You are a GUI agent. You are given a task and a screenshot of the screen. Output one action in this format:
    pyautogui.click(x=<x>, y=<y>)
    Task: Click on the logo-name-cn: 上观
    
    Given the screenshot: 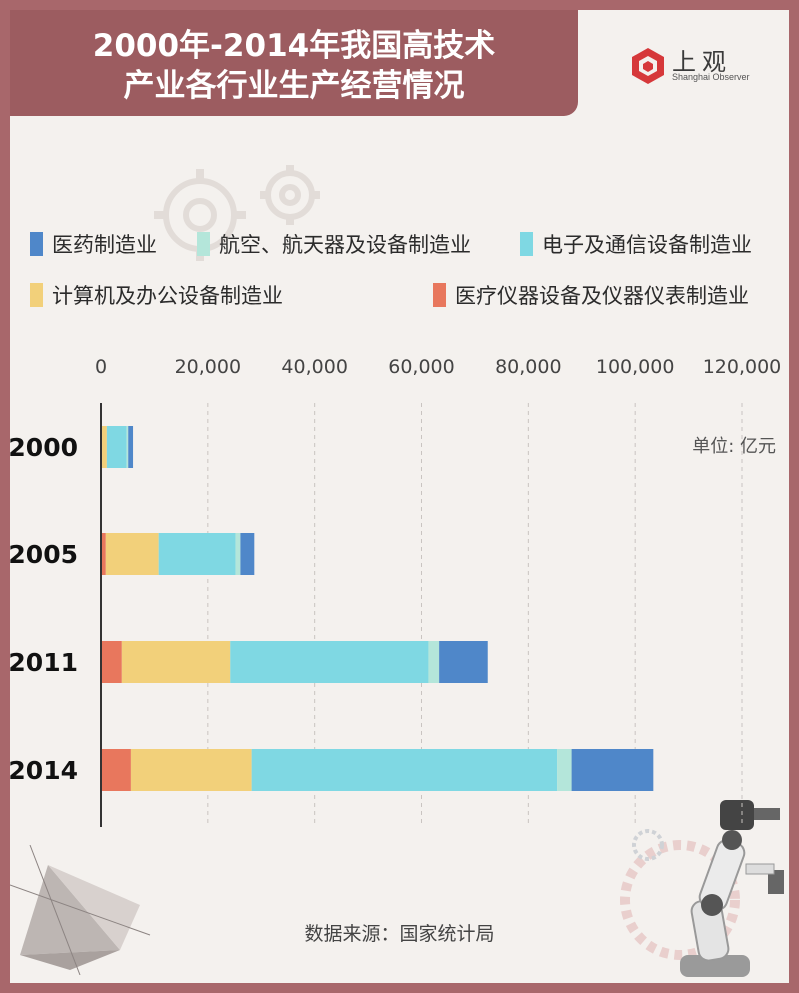 What is the action you would take?
    pyautogui.click(x=702, y=62)
    